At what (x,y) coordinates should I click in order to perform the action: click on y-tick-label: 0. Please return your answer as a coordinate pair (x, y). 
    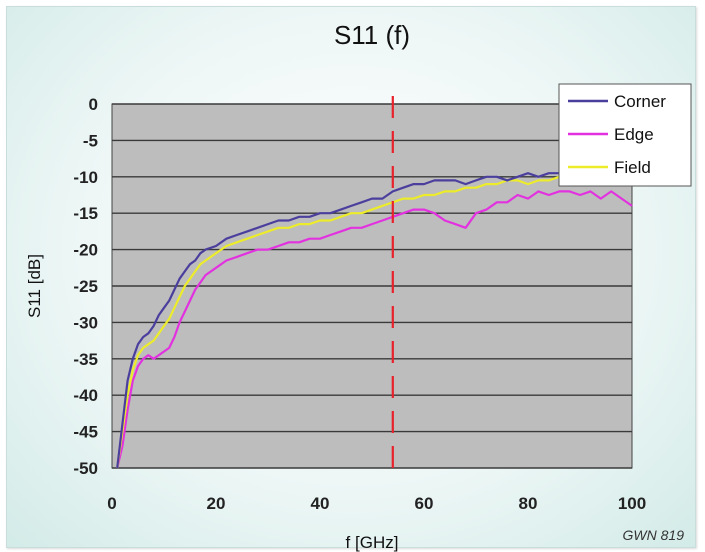
    Looking at the image, I should click on (93, 104).